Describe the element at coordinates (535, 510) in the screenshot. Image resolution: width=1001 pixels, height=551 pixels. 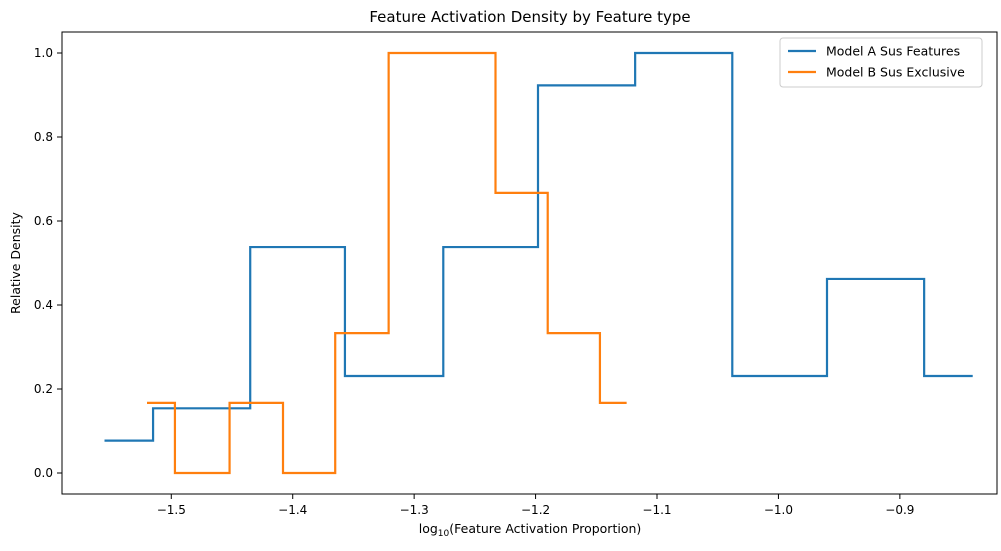
I see `x-tick-label: −1.2` at that location.